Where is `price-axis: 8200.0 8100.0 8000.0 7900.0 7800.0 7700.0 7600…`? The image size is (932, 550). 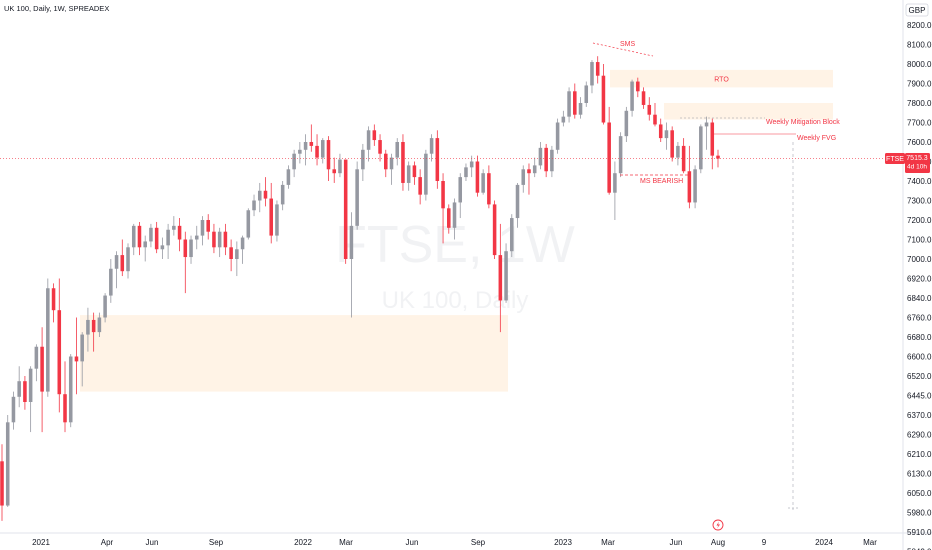 price-axis: 8200.0 8100.0 8000.0 7900.0 7800.0 7700.0 7600… is located at coordinates (919, 285).